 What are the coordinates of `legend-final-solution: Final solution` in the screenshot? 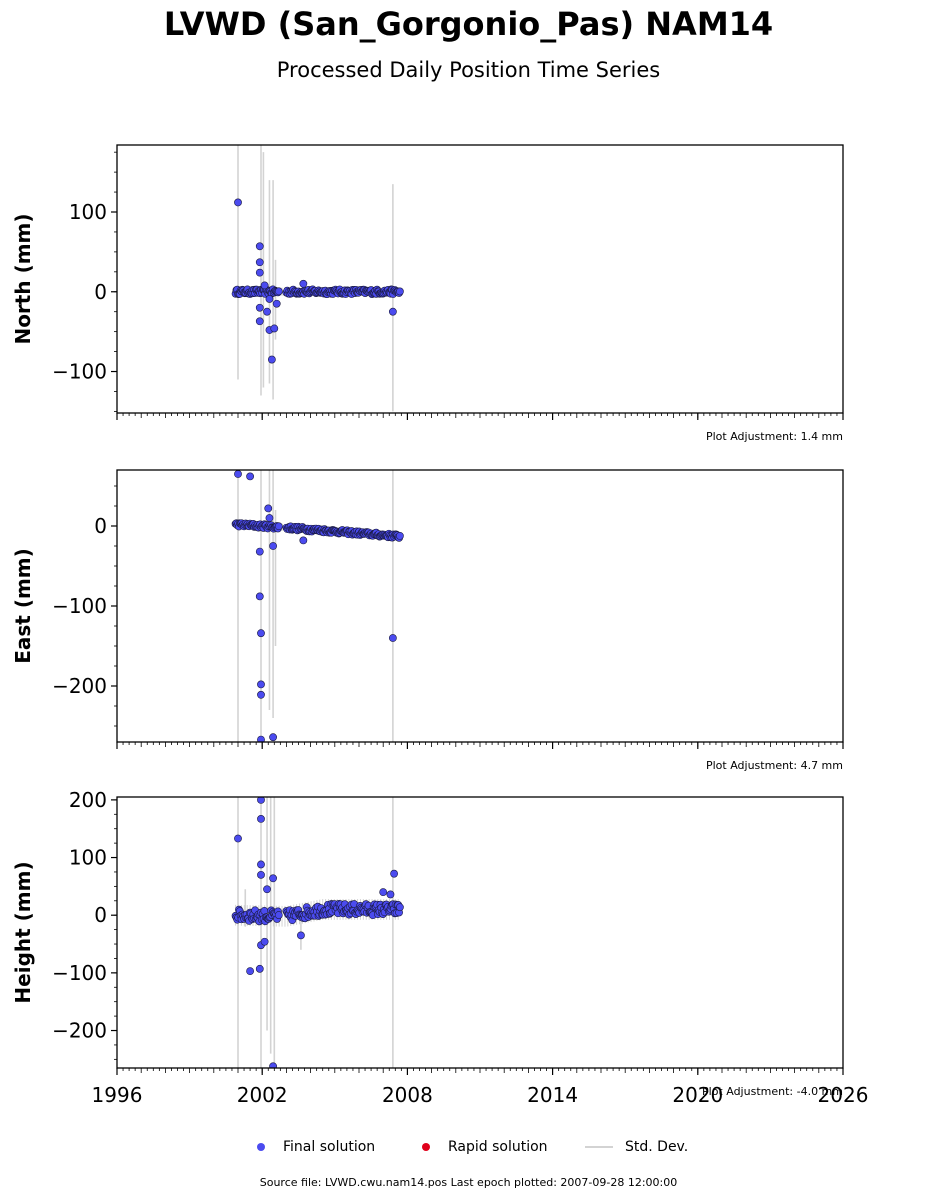 It's located at (316, 1147).